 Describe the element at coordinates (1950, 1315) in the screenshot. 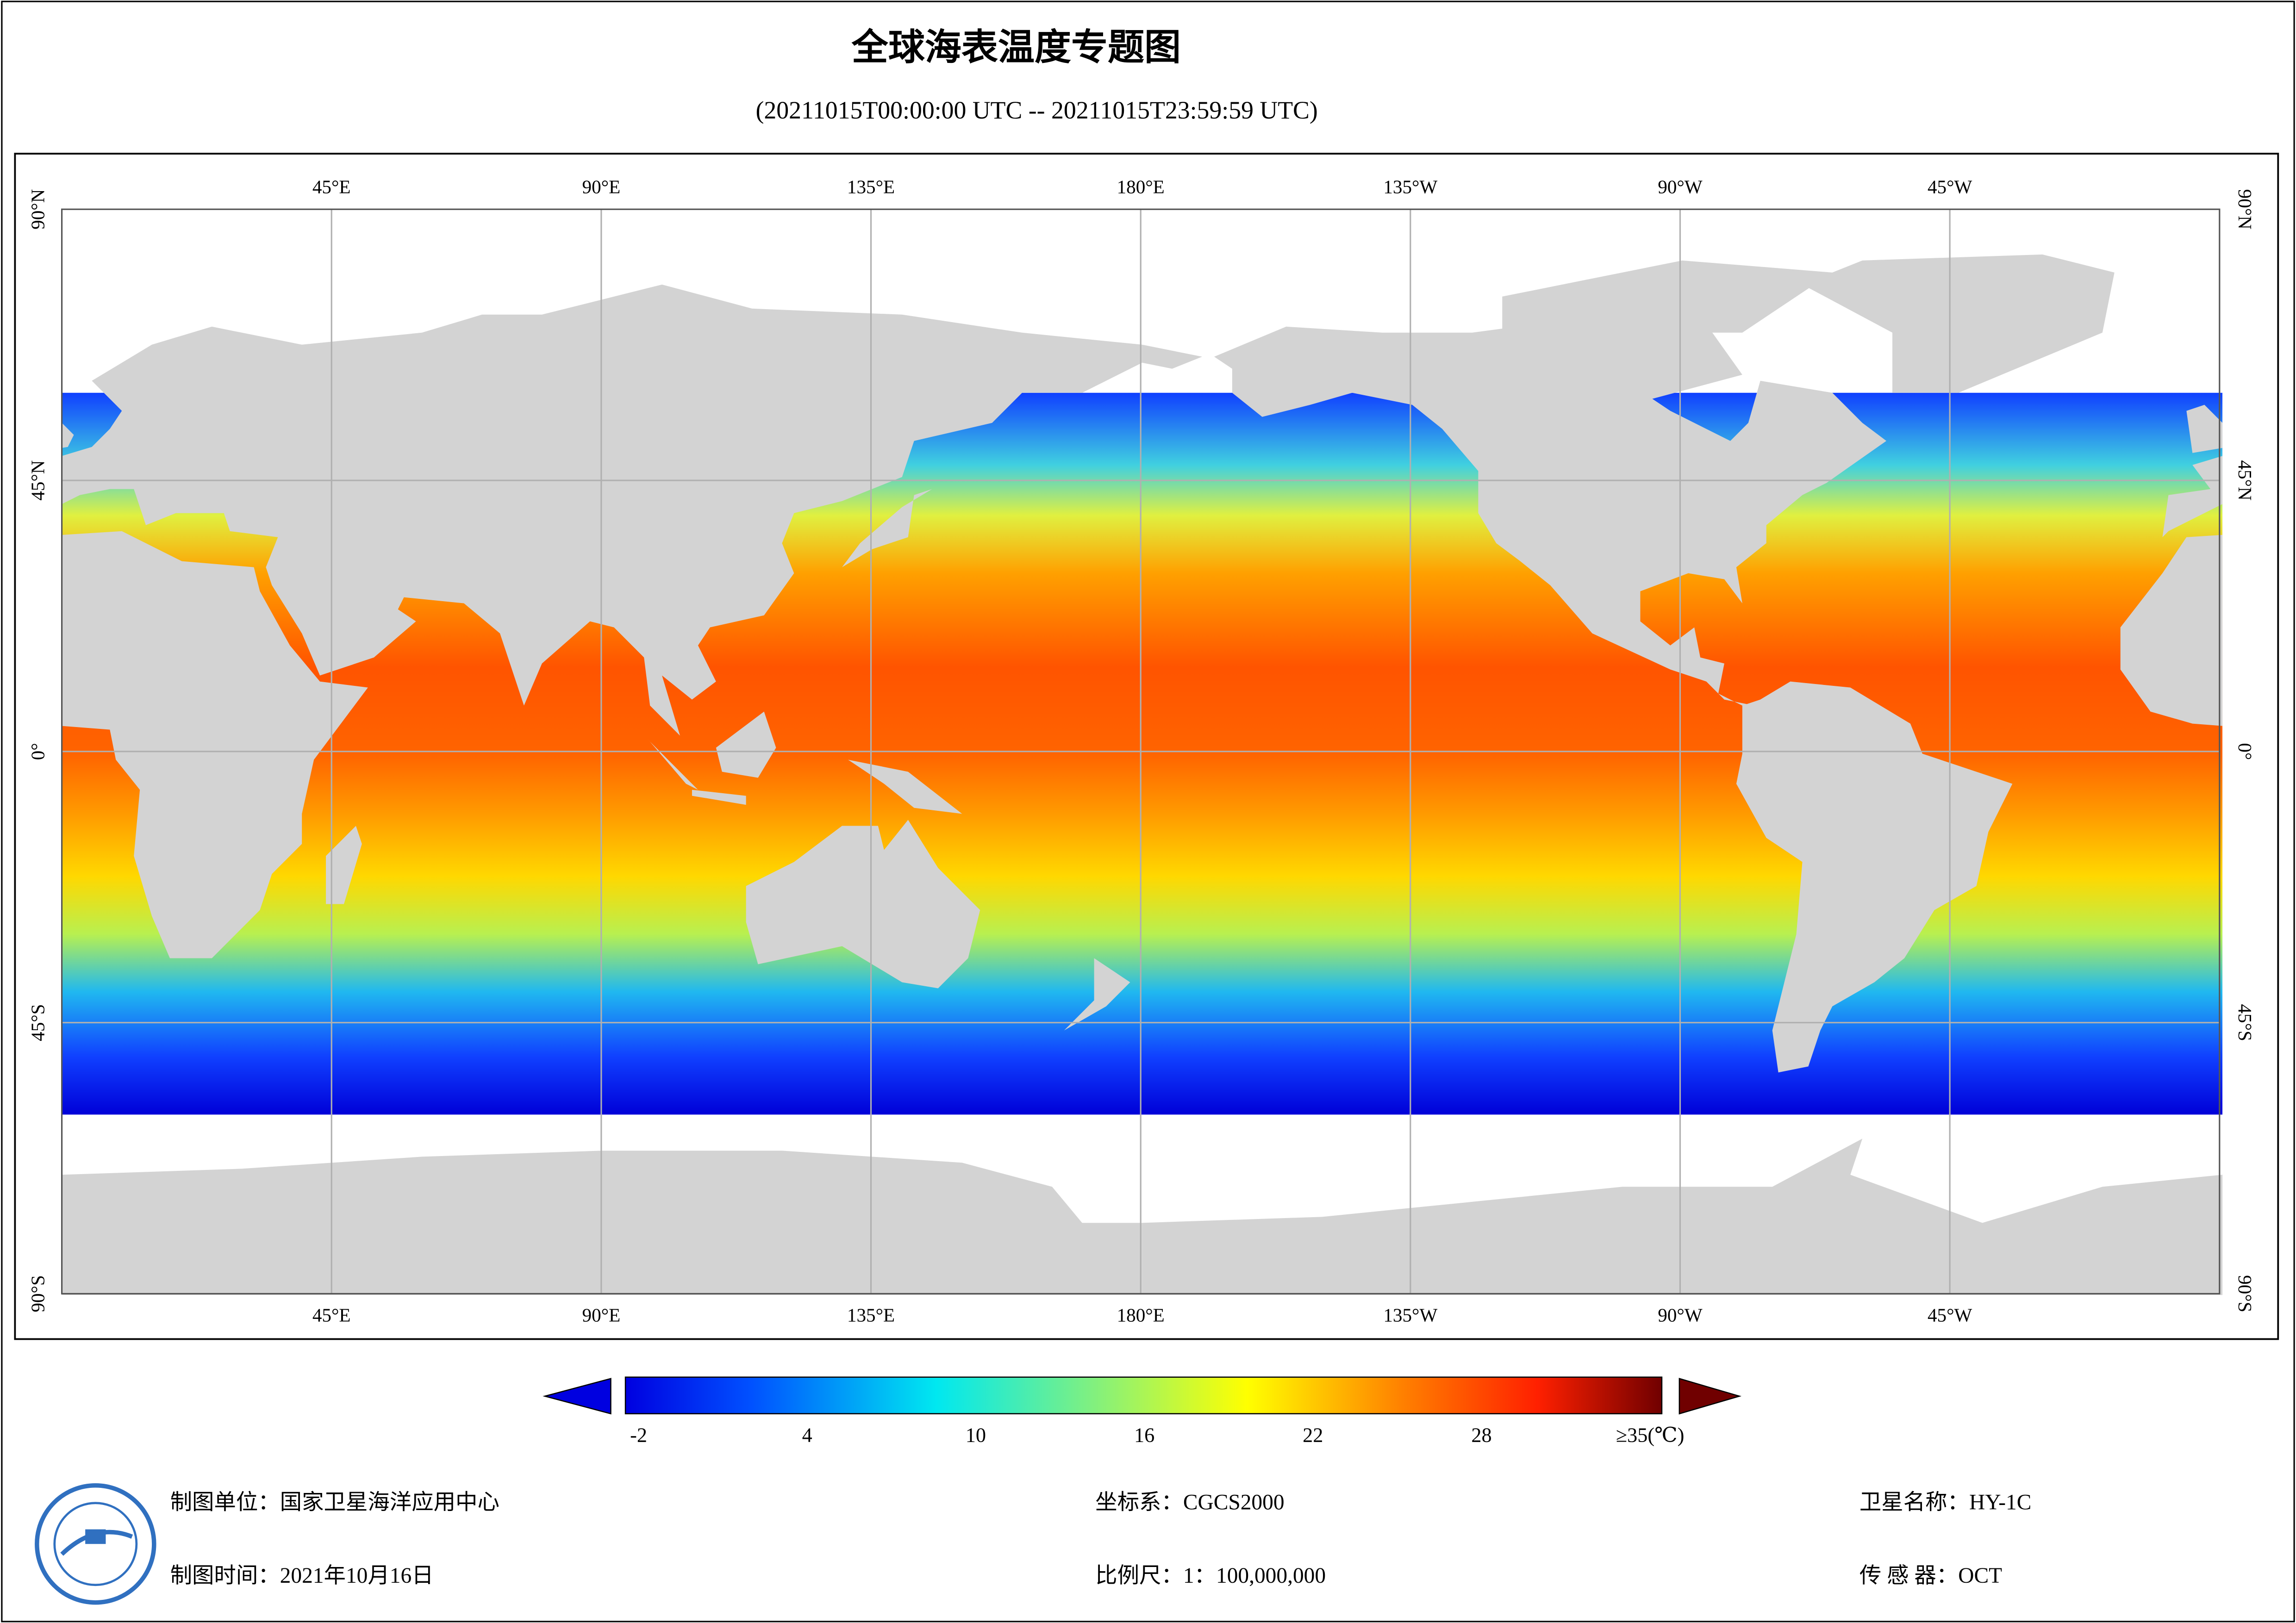

I see `lon-label-bottom: 45°W` at that location.